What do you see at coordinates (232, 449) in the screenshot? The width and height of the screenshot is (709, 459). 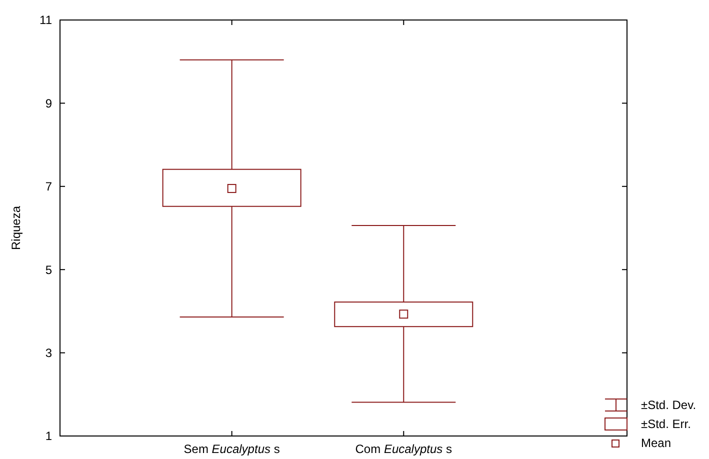 I see `x-tick-label: Sem Eucalyptus s` at bounding box center [232, 449].